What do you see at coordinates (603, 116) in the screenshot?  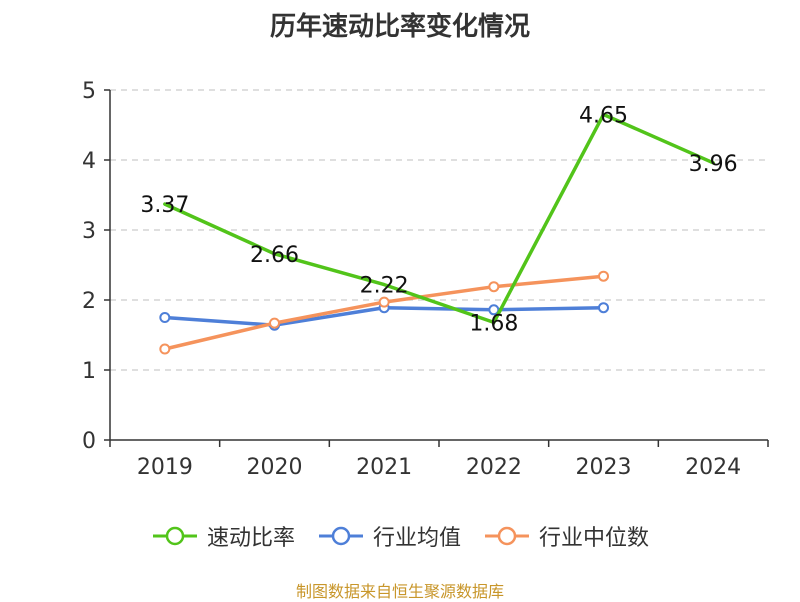 I see `data-label: 4.65` at bounding box center [603, 116].